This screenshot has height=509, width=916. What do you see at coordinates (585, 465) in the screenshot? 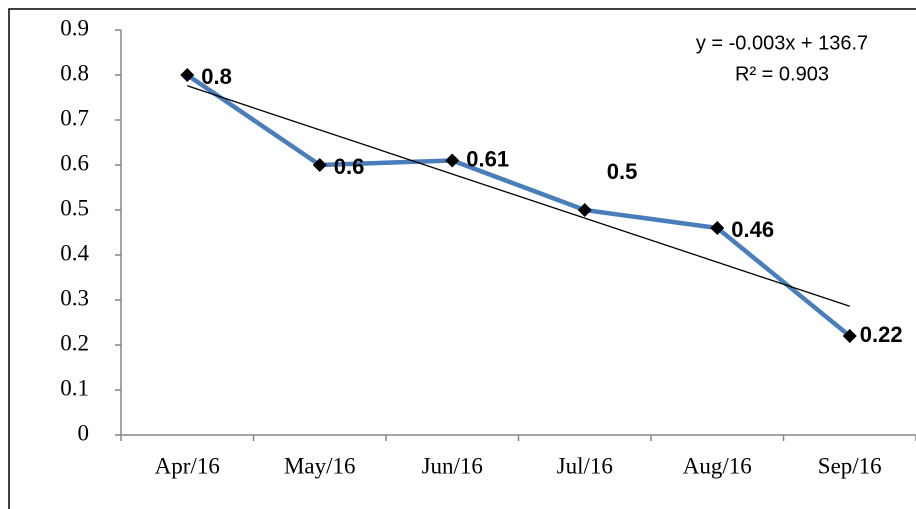
I see `x-tick-label: Jul/16` at bounding box center [585, 465].